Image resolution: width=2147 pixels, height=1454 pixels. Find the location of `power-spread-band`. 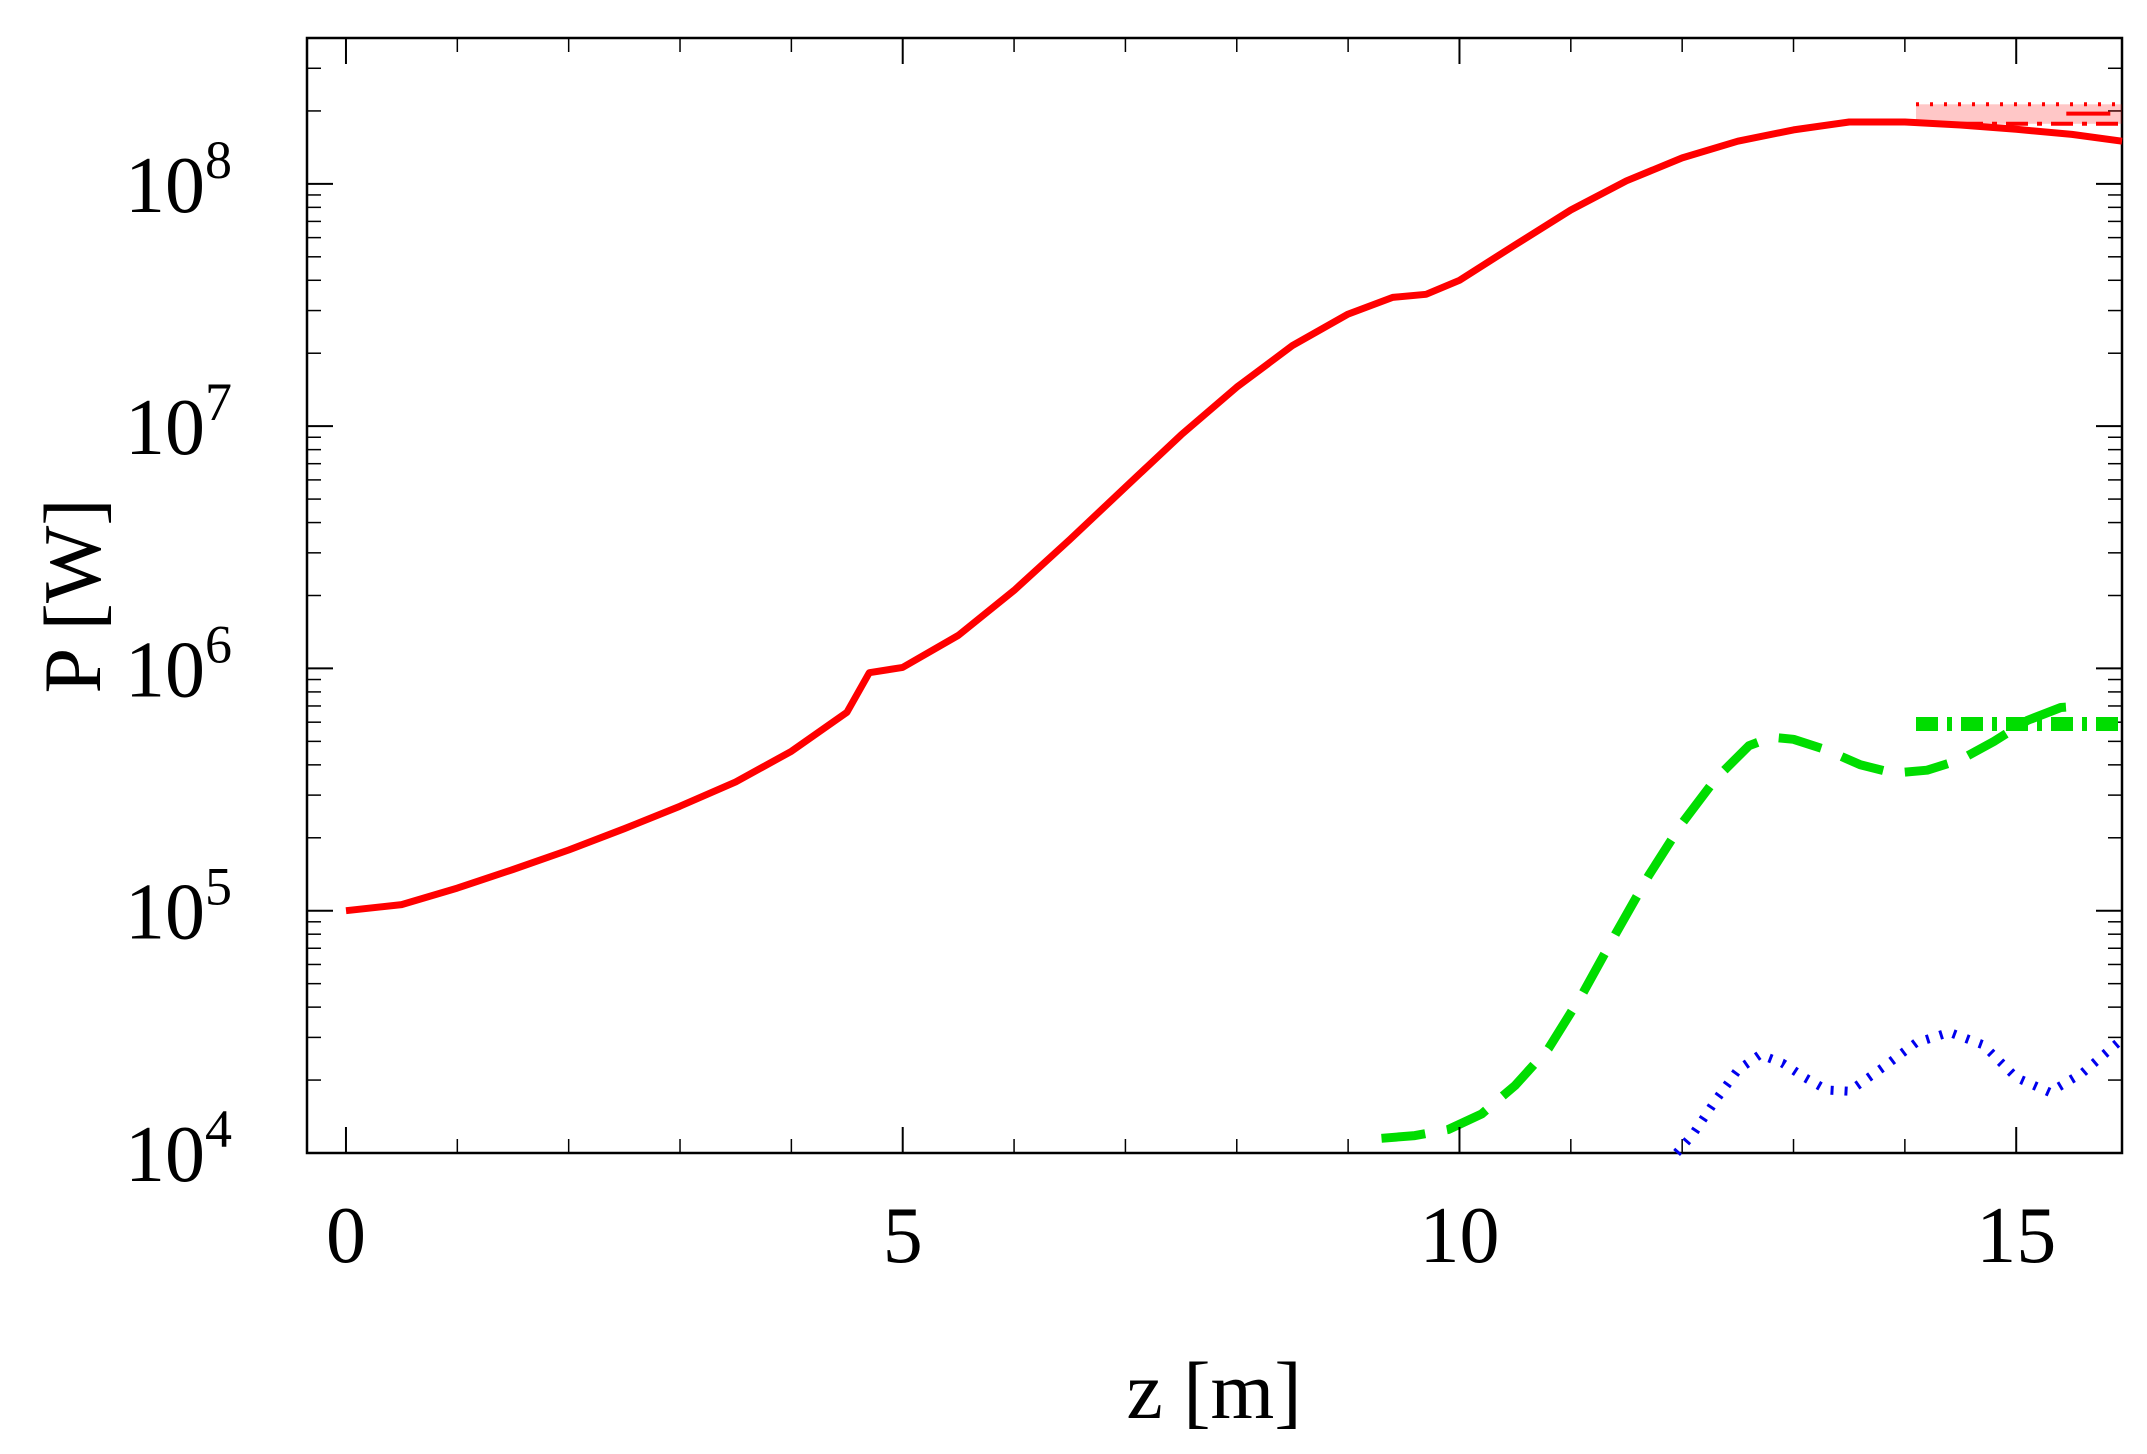

power-spread-band is located at coordinates (2019, 114).